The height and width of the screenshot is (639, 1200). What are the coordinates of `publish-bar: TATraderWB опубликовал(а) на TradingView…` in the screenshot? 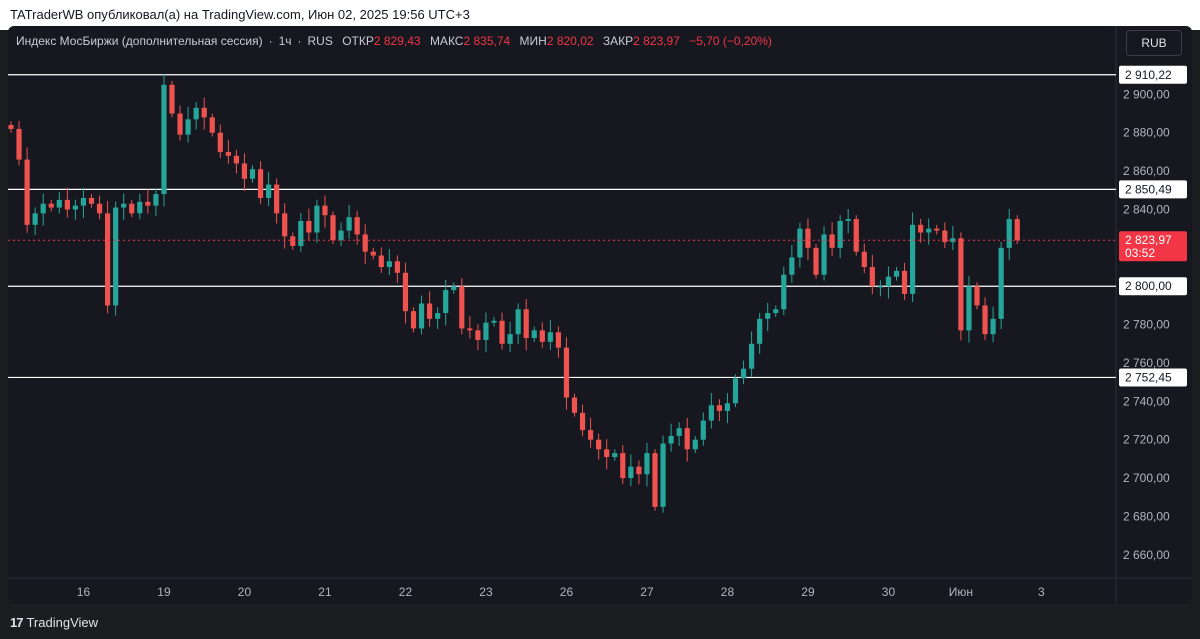 It's located at (600, 15).